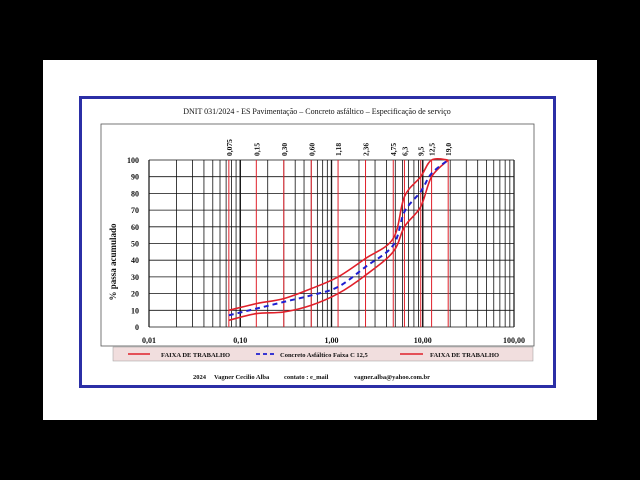  Describe the element at coordinates (137, 327) in the screenshot. I see `y-tick-label: 0` at that location.